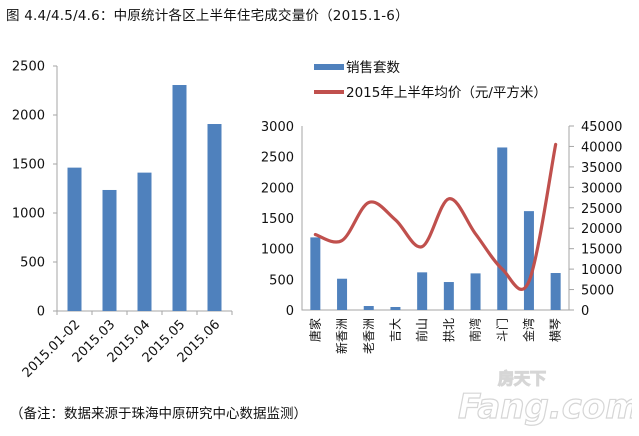 The height and width of the screenshot is (436, 639). I want to click on legend-bar-swatch, so click(329, 67).